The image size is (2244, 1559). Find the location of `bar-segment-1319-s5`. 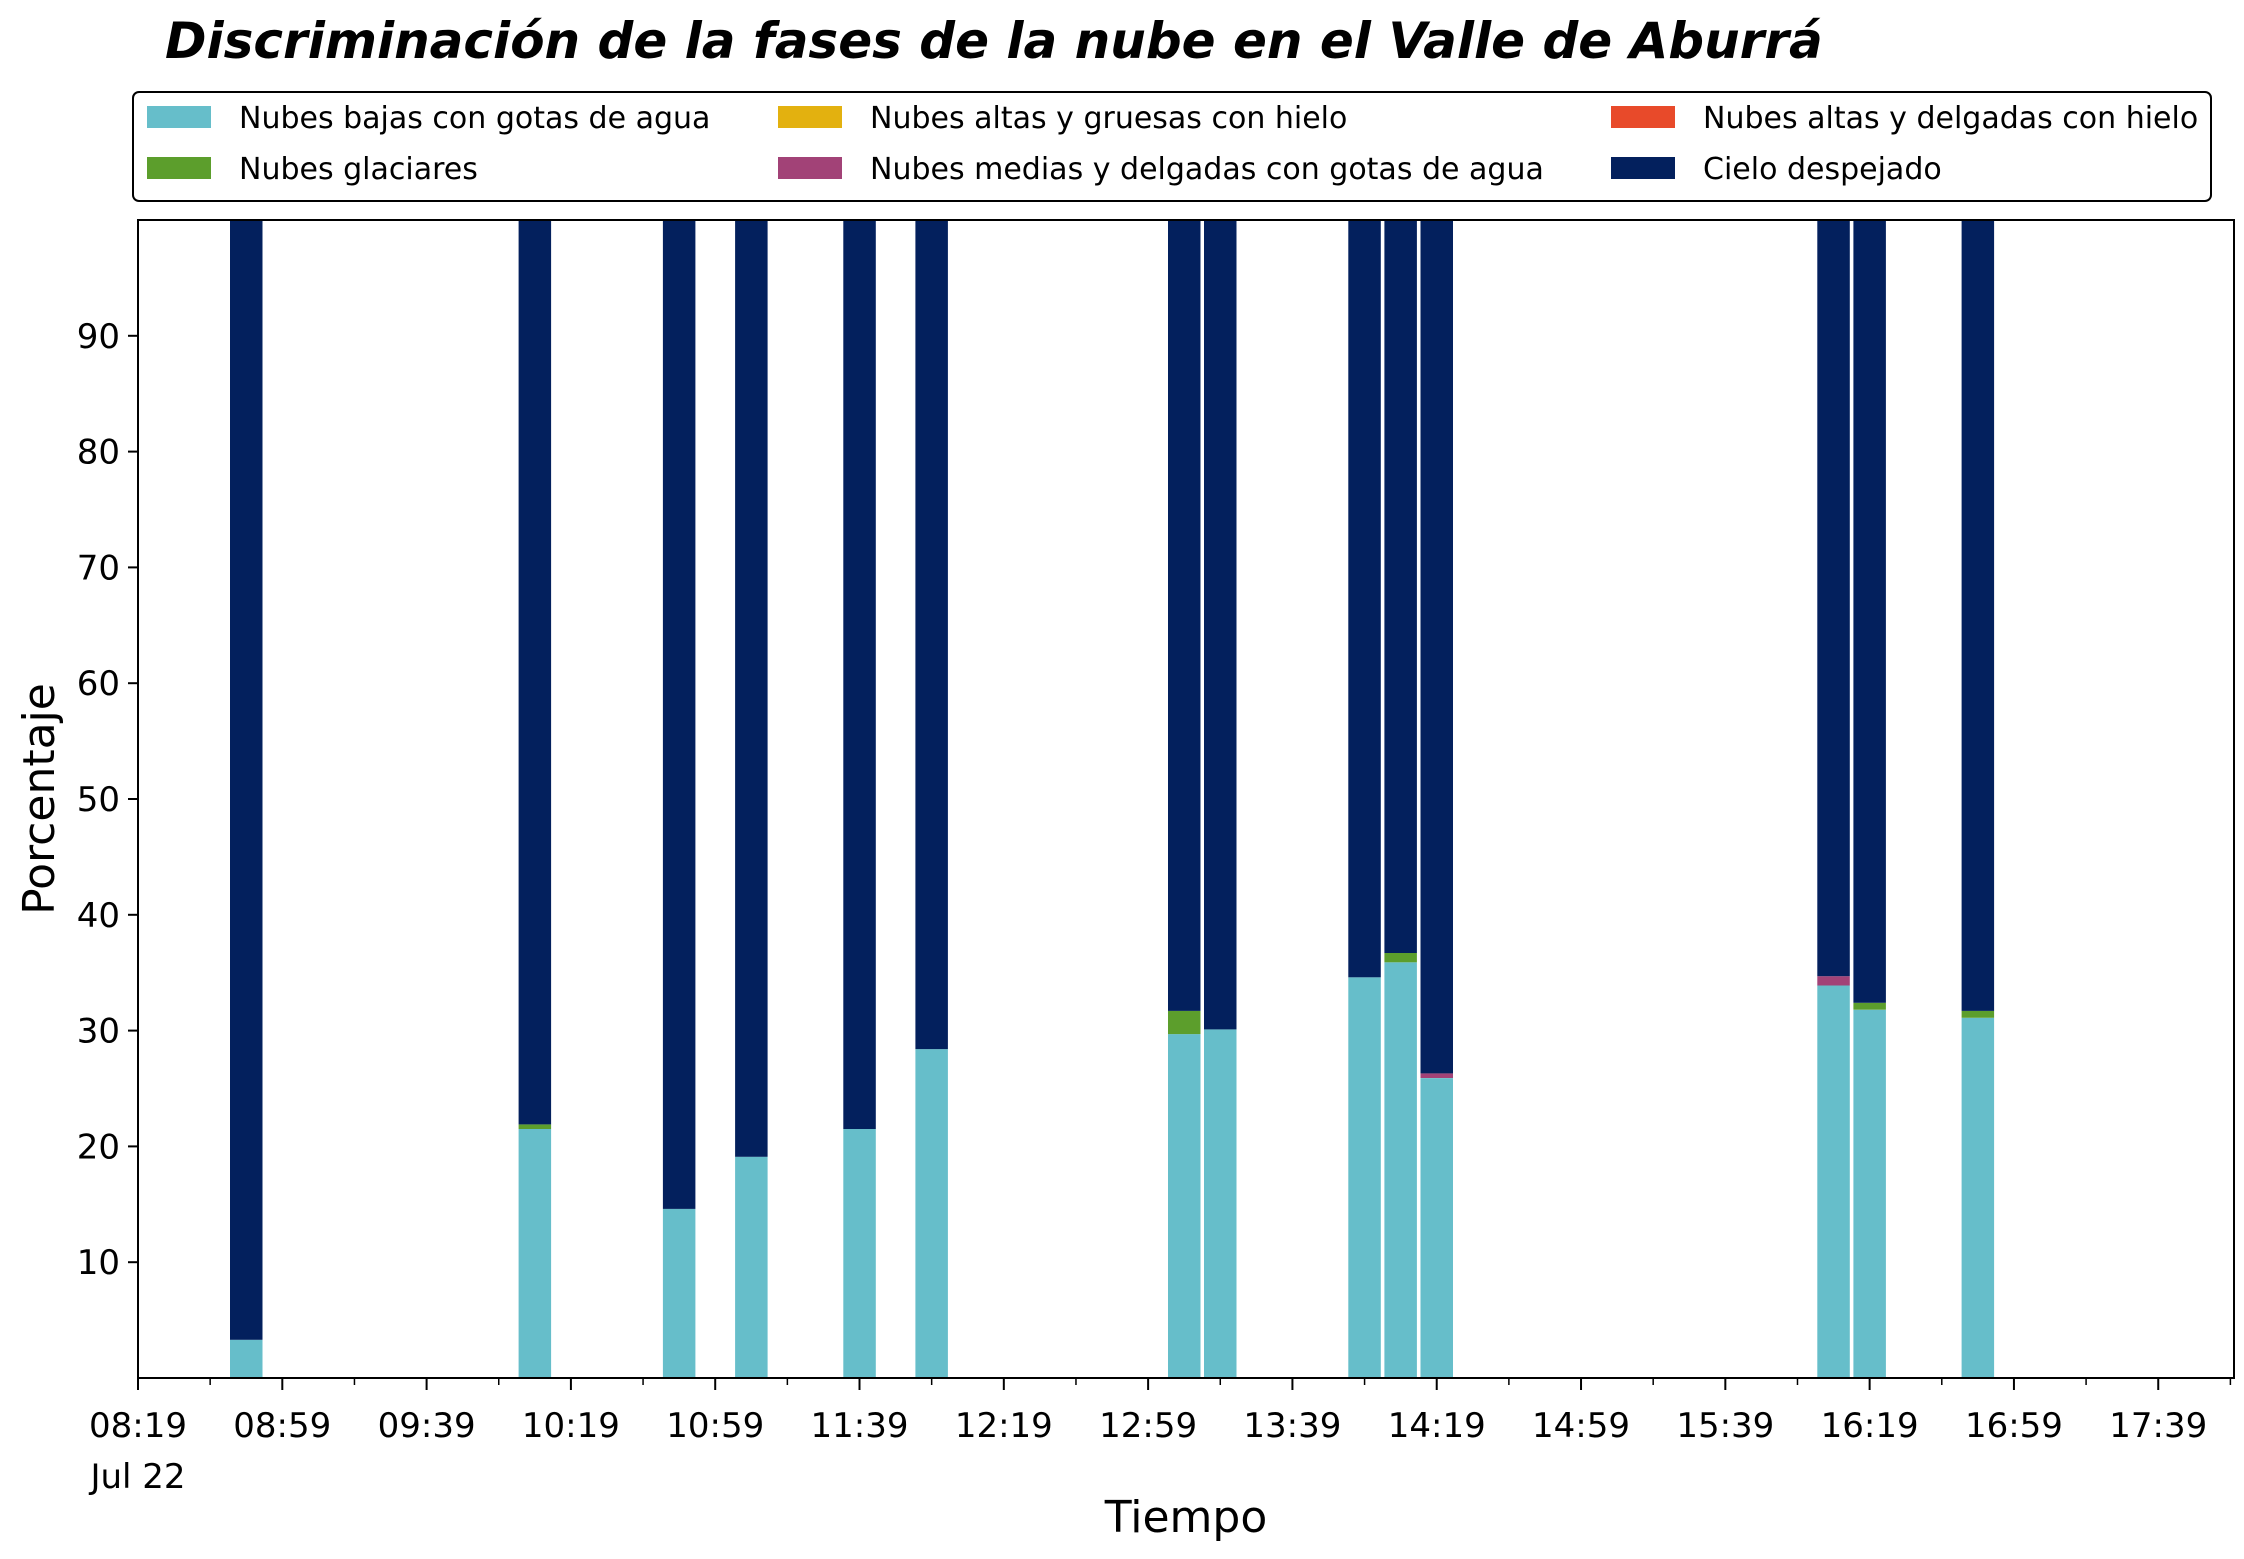

bar-segment-1319-s5 is located at coordinates (1220, 625).